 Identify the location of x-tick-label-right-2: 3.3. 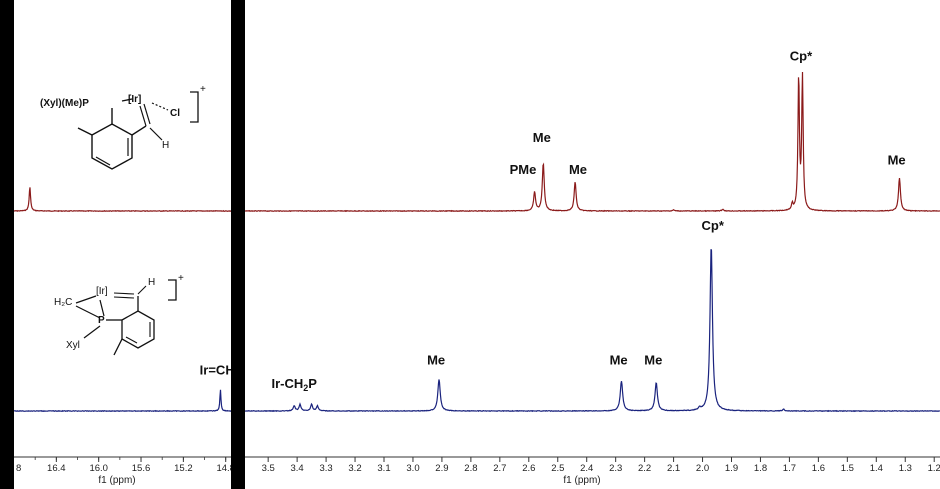
(325, 468).